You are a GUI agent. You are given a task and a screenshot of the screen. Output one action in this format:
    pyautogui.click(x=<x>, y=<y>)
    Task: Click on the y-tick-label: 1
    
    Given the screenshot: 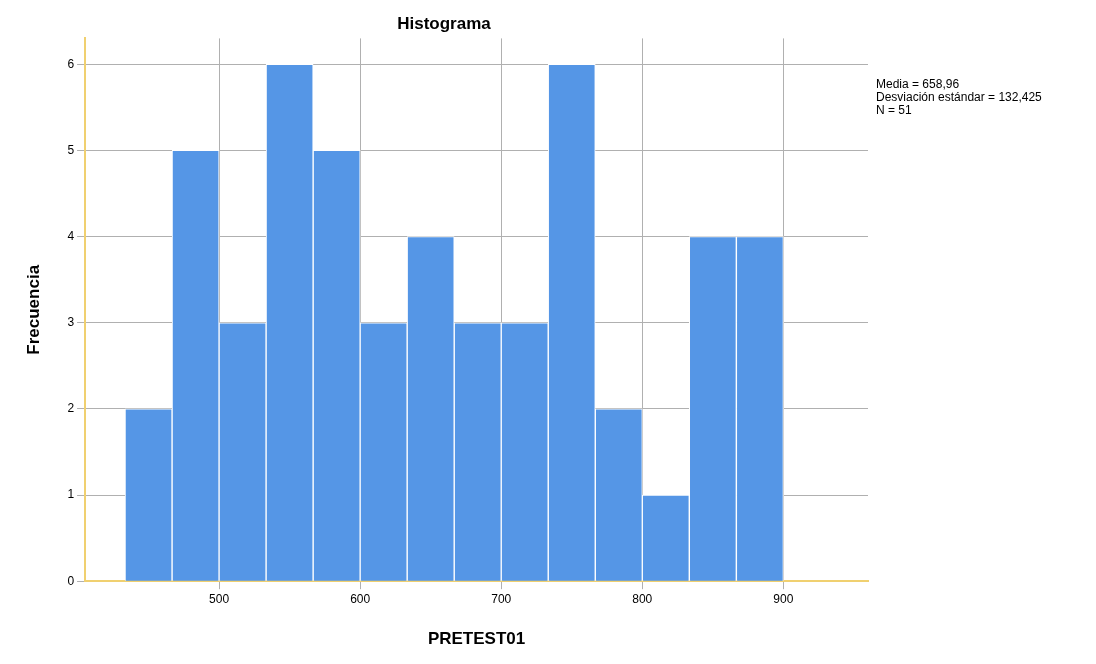 What is the action you would take?
    pyautogui.click(x=71, y=494)
    